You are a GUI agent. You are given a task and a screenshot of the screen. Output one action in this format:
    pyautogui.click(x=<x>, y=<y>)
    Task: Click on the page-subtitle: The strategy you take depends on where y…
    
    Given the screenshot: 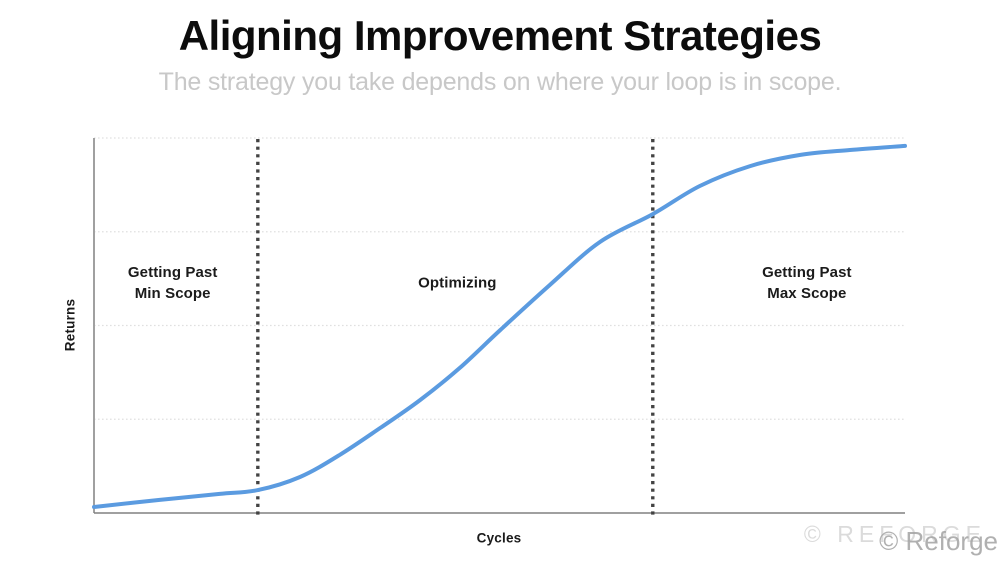 What is the action you would take?
    pyautogui.click(x=500, y=82)
    